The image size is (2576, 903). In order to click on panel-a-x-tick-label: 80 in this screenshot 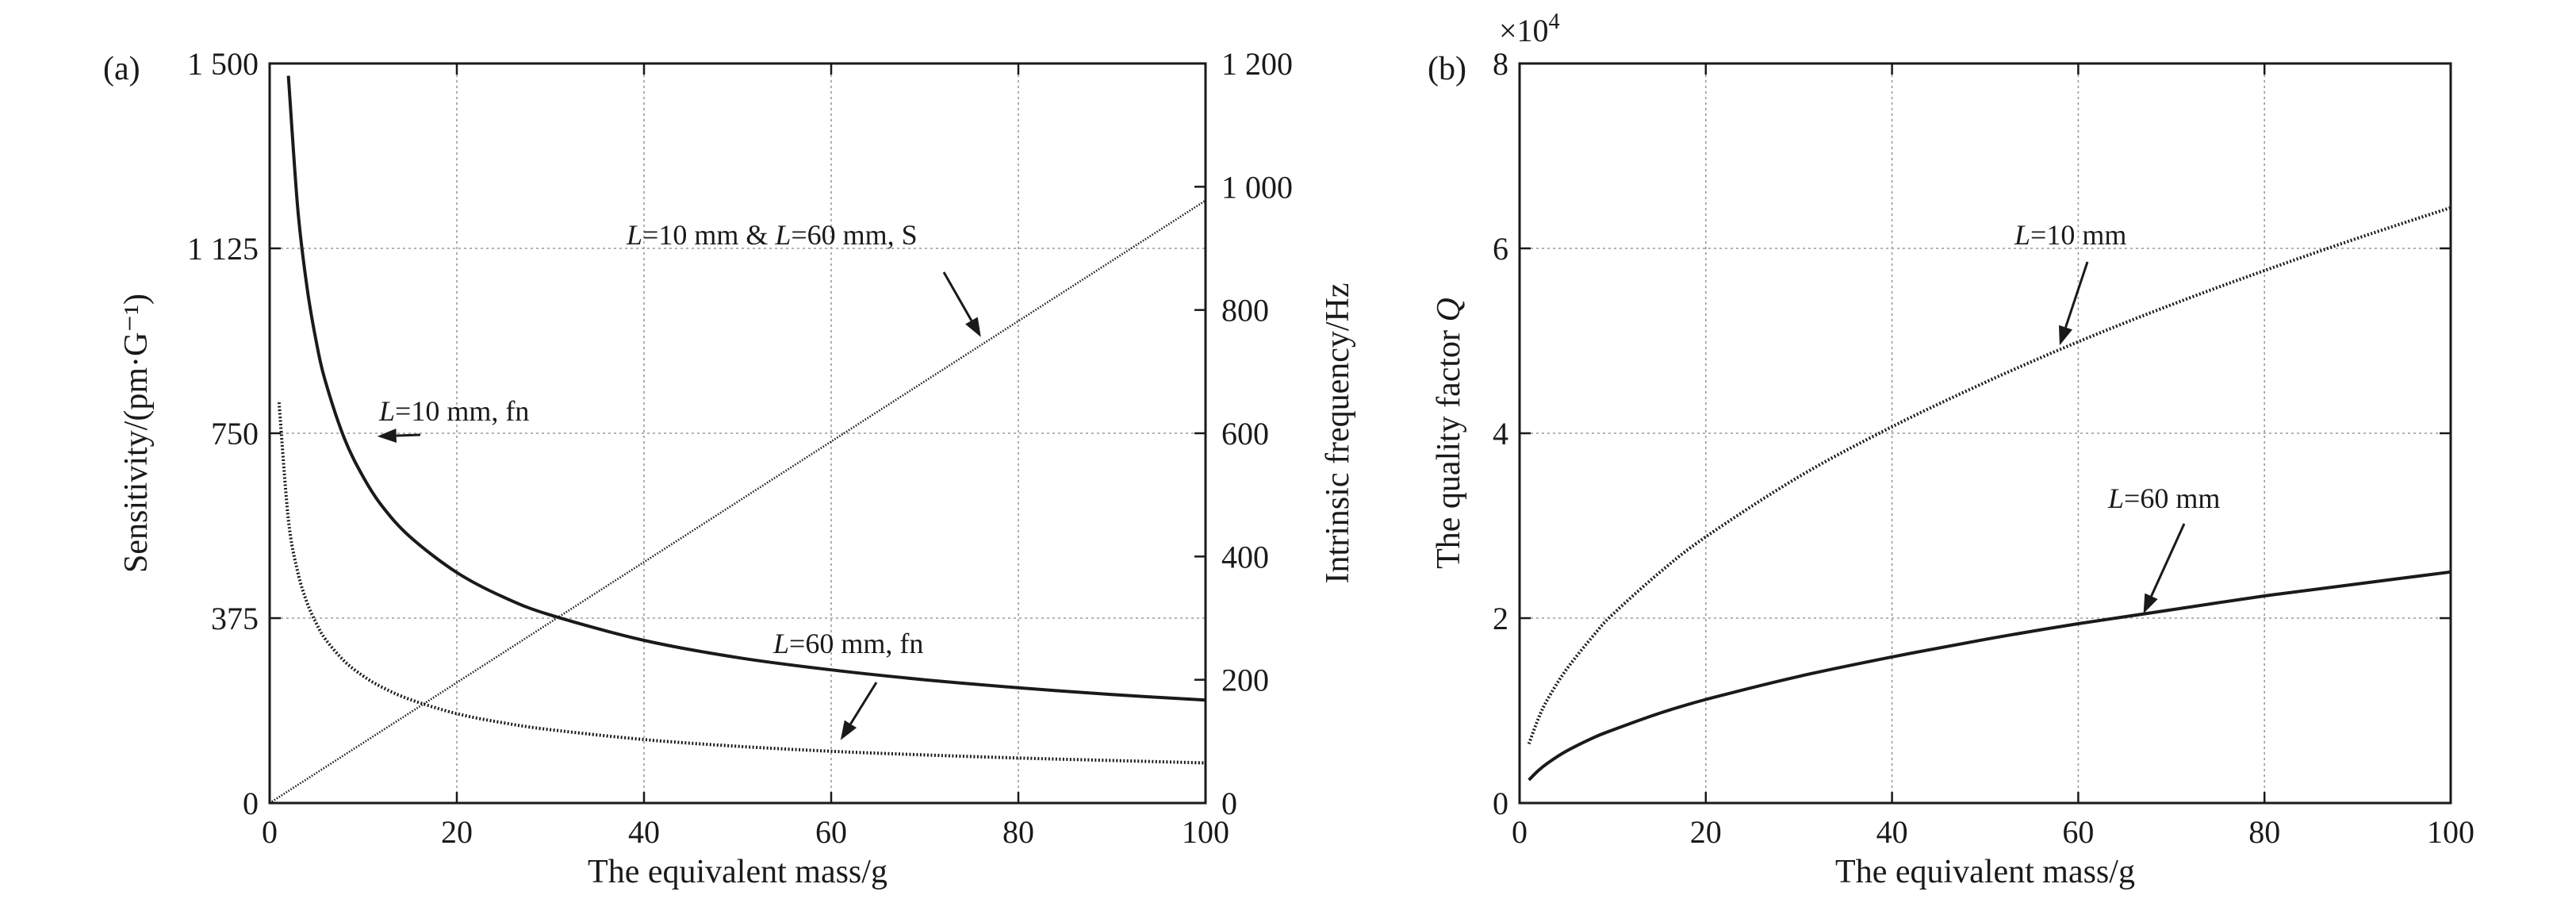, I will do `click(1018, 832)`.